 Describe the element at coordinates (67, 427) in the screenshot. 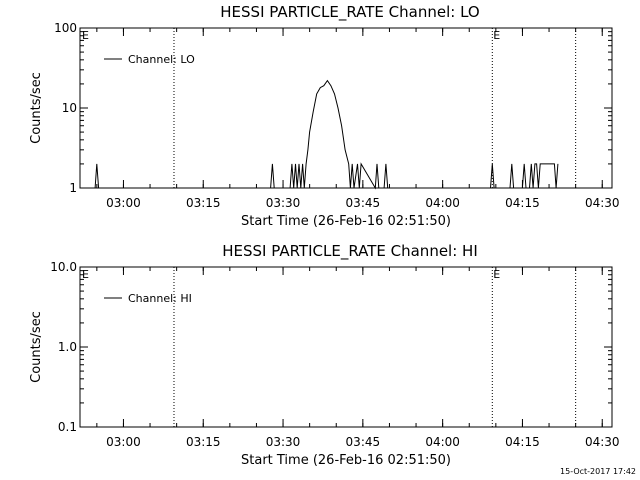

I see `y-tick-label: 0.1` at that location.